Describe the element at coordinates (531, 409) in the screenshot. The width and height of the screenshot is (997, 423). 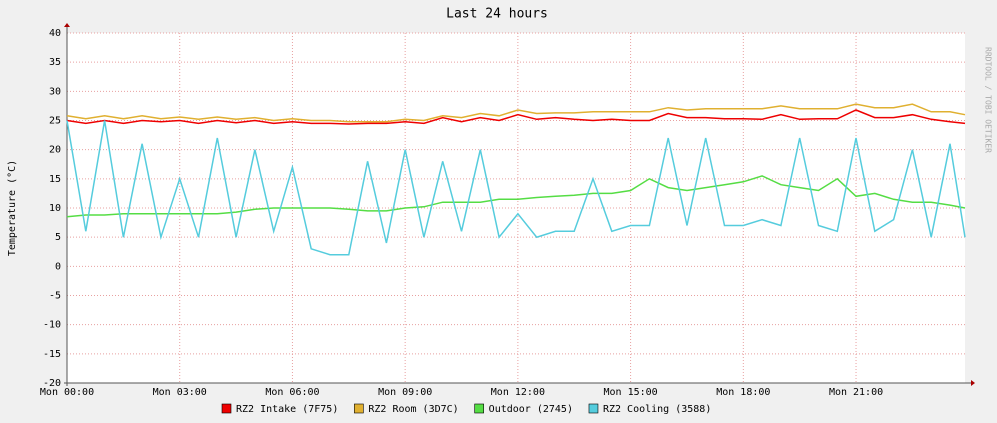
I see `legend-label: Outdoor (2745)` at that location.